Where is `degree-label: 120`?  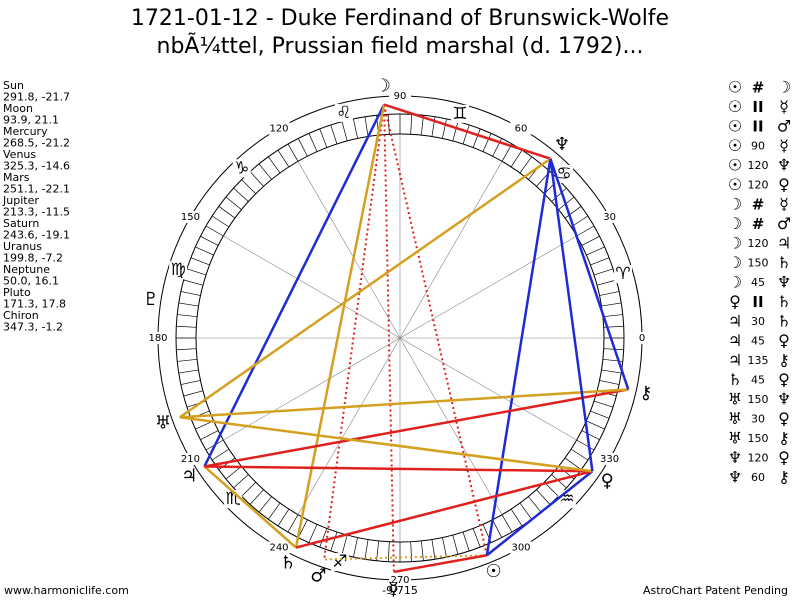
degree-label: 120 is located at coordinates (278, 128).